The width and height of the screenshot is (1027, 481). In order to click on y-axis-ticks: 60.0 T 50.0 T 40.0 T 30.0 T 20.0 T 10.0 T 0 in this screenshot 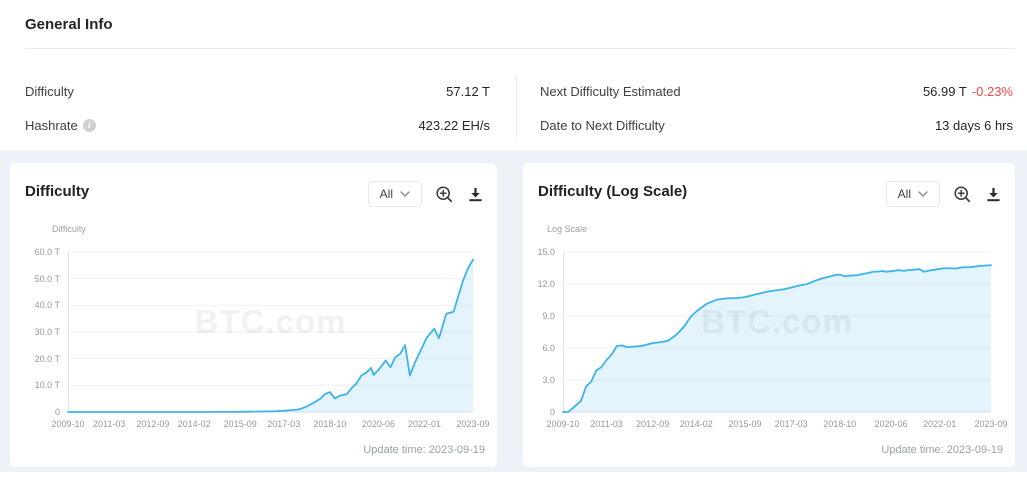, I will do `click(35, 332)`.